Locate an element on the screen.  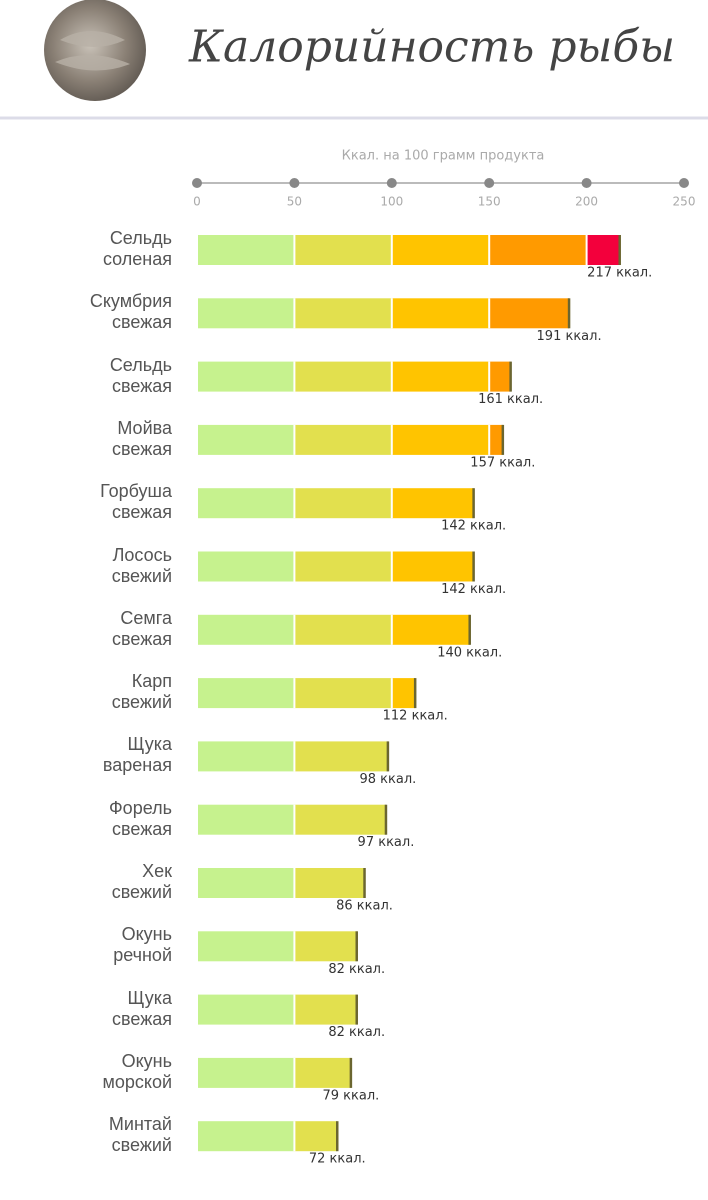
category-label: Окунь морской is located at coordinates (137, 1071).